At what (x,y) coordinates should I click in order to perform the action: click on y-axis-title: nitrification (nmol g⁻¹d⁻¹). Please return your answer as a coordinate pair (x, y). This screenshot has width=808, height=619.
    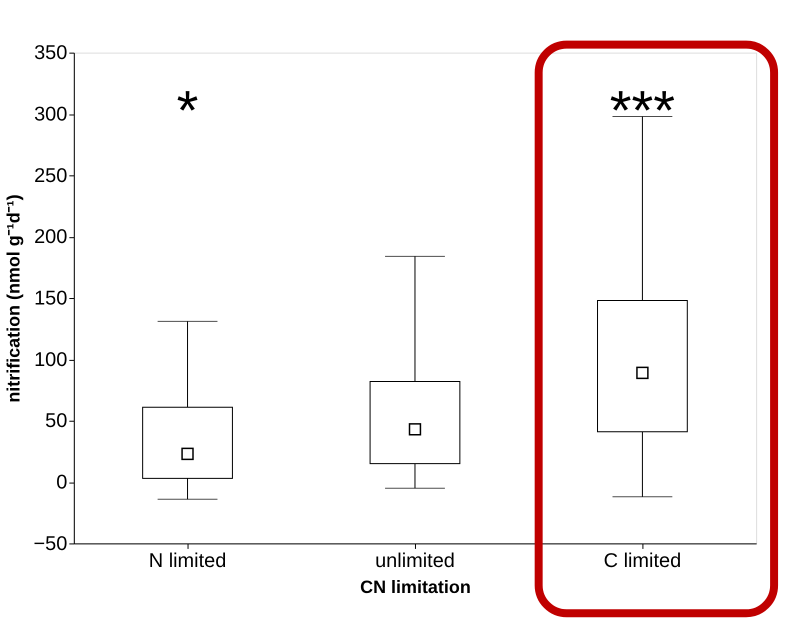
    Looking at the image, I should click on (14, 298).